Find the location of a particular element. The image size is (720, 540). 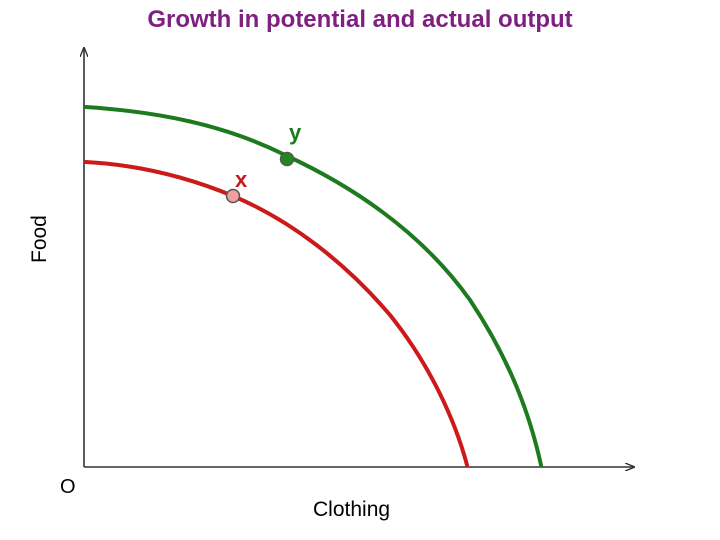

x-axis-label: Clothing is located at coordinates (351, 509).